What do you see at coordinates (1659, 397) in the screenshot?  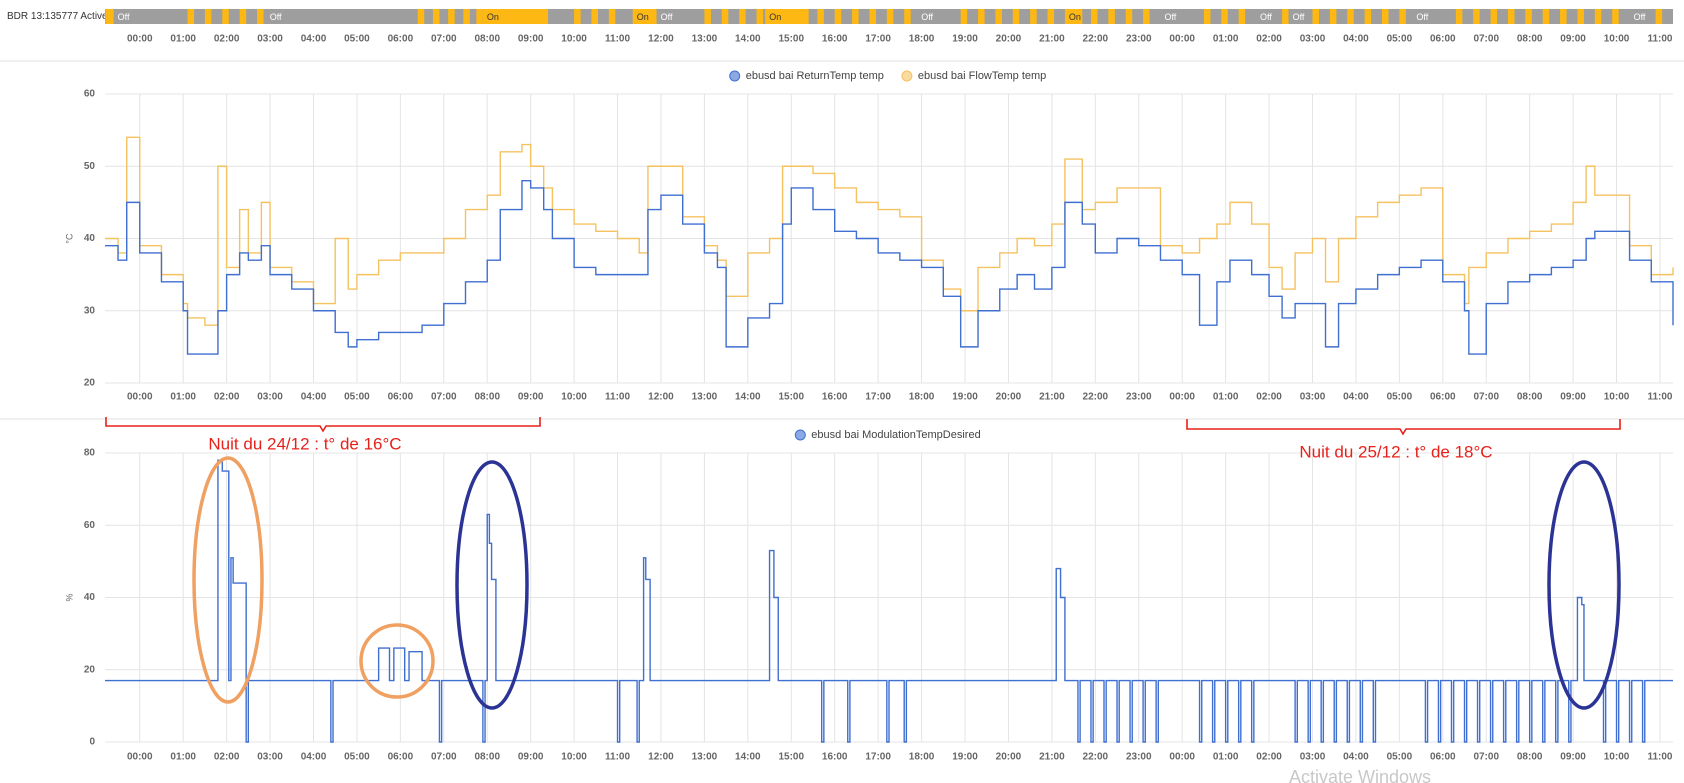 I see `x-tick-label: 11:00` at bounding box center [1659, 397].